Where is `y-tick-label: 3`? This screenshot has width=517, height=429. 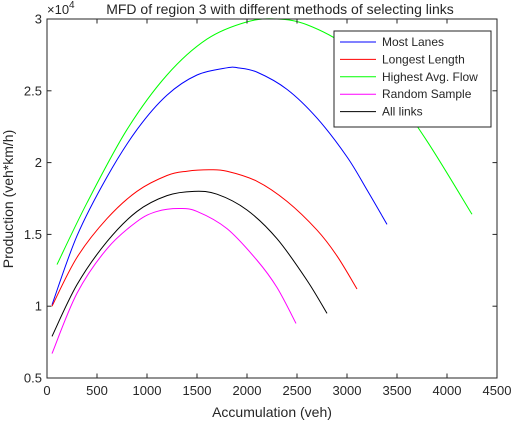
y-tick-label: 3 is located at coordinates (38, 19).